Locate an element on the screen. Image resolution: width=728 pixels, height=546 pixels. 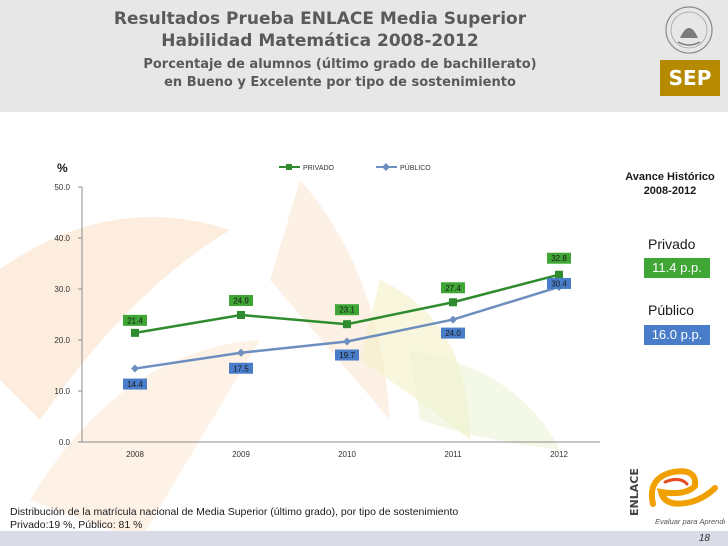
data-label-publico: 14.4 is located at coordinates (135, 384).